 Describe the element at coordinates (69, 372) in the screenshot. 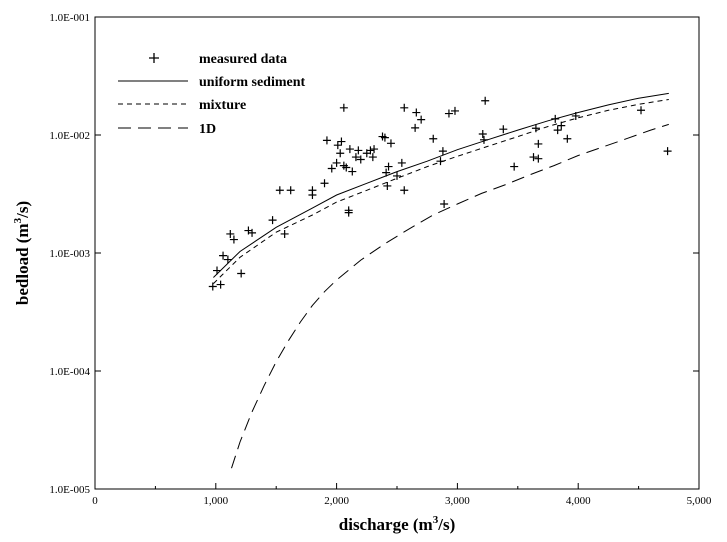

I see `y-tick-label: 1.0E-004` at that location.